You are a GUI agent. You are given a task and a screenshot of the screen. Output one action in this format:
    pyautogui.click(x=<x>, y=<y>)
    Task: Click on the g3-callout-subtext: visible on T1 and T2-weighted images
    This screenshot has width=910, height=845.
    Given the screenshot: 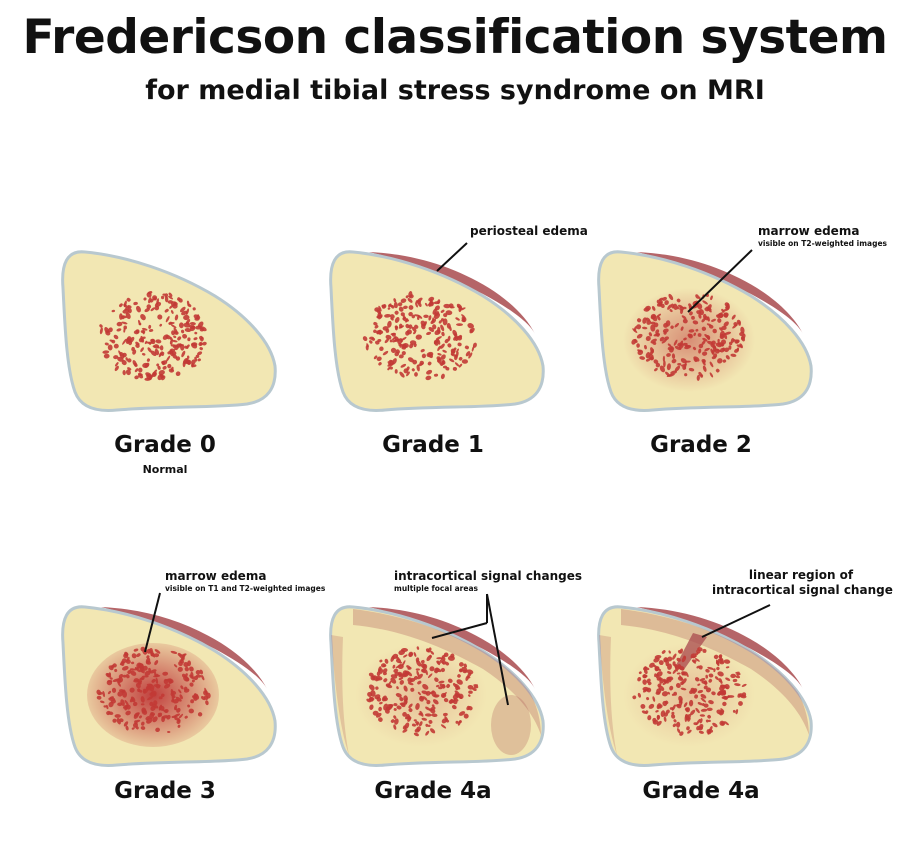 What is the action you would take?
    pyautogui.click(x=245, y=588)
    